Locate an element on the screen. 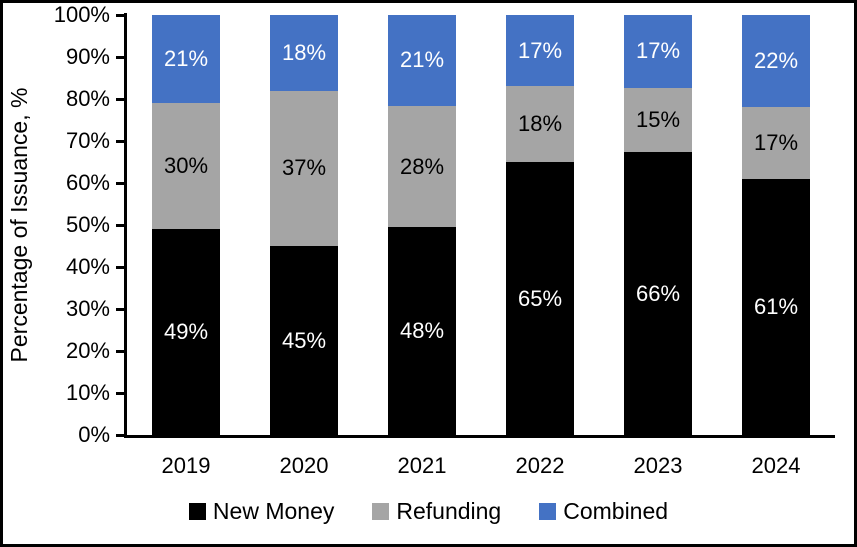 The image size is (857, 547). y-axis-line is located at coordinates (125, 225).